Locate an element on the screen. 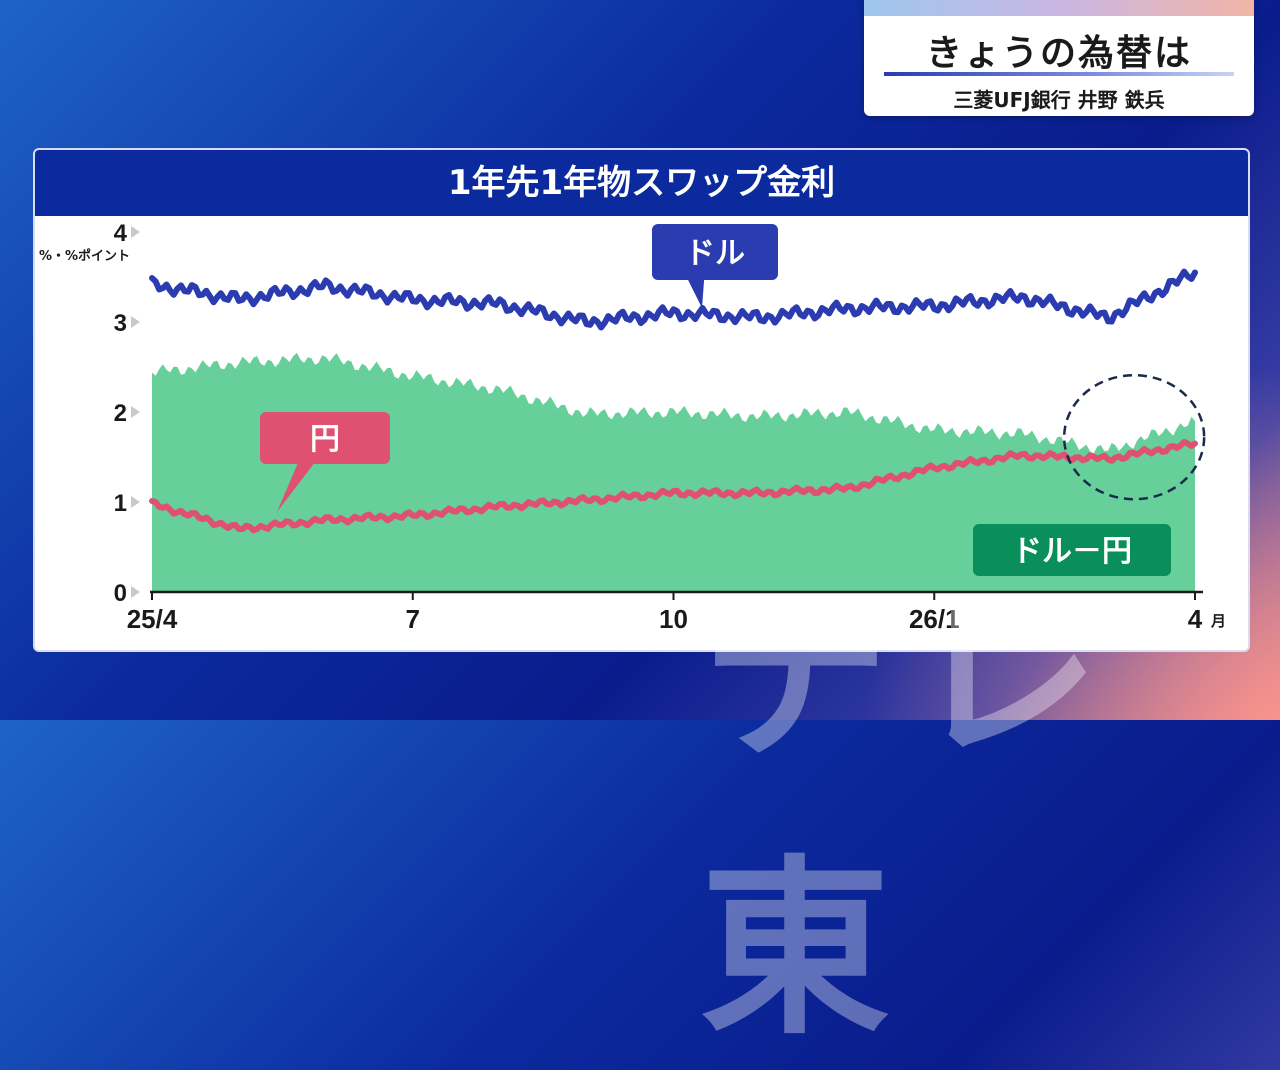  y-tick-label-3: 3 is located at coordinates (120, 323).